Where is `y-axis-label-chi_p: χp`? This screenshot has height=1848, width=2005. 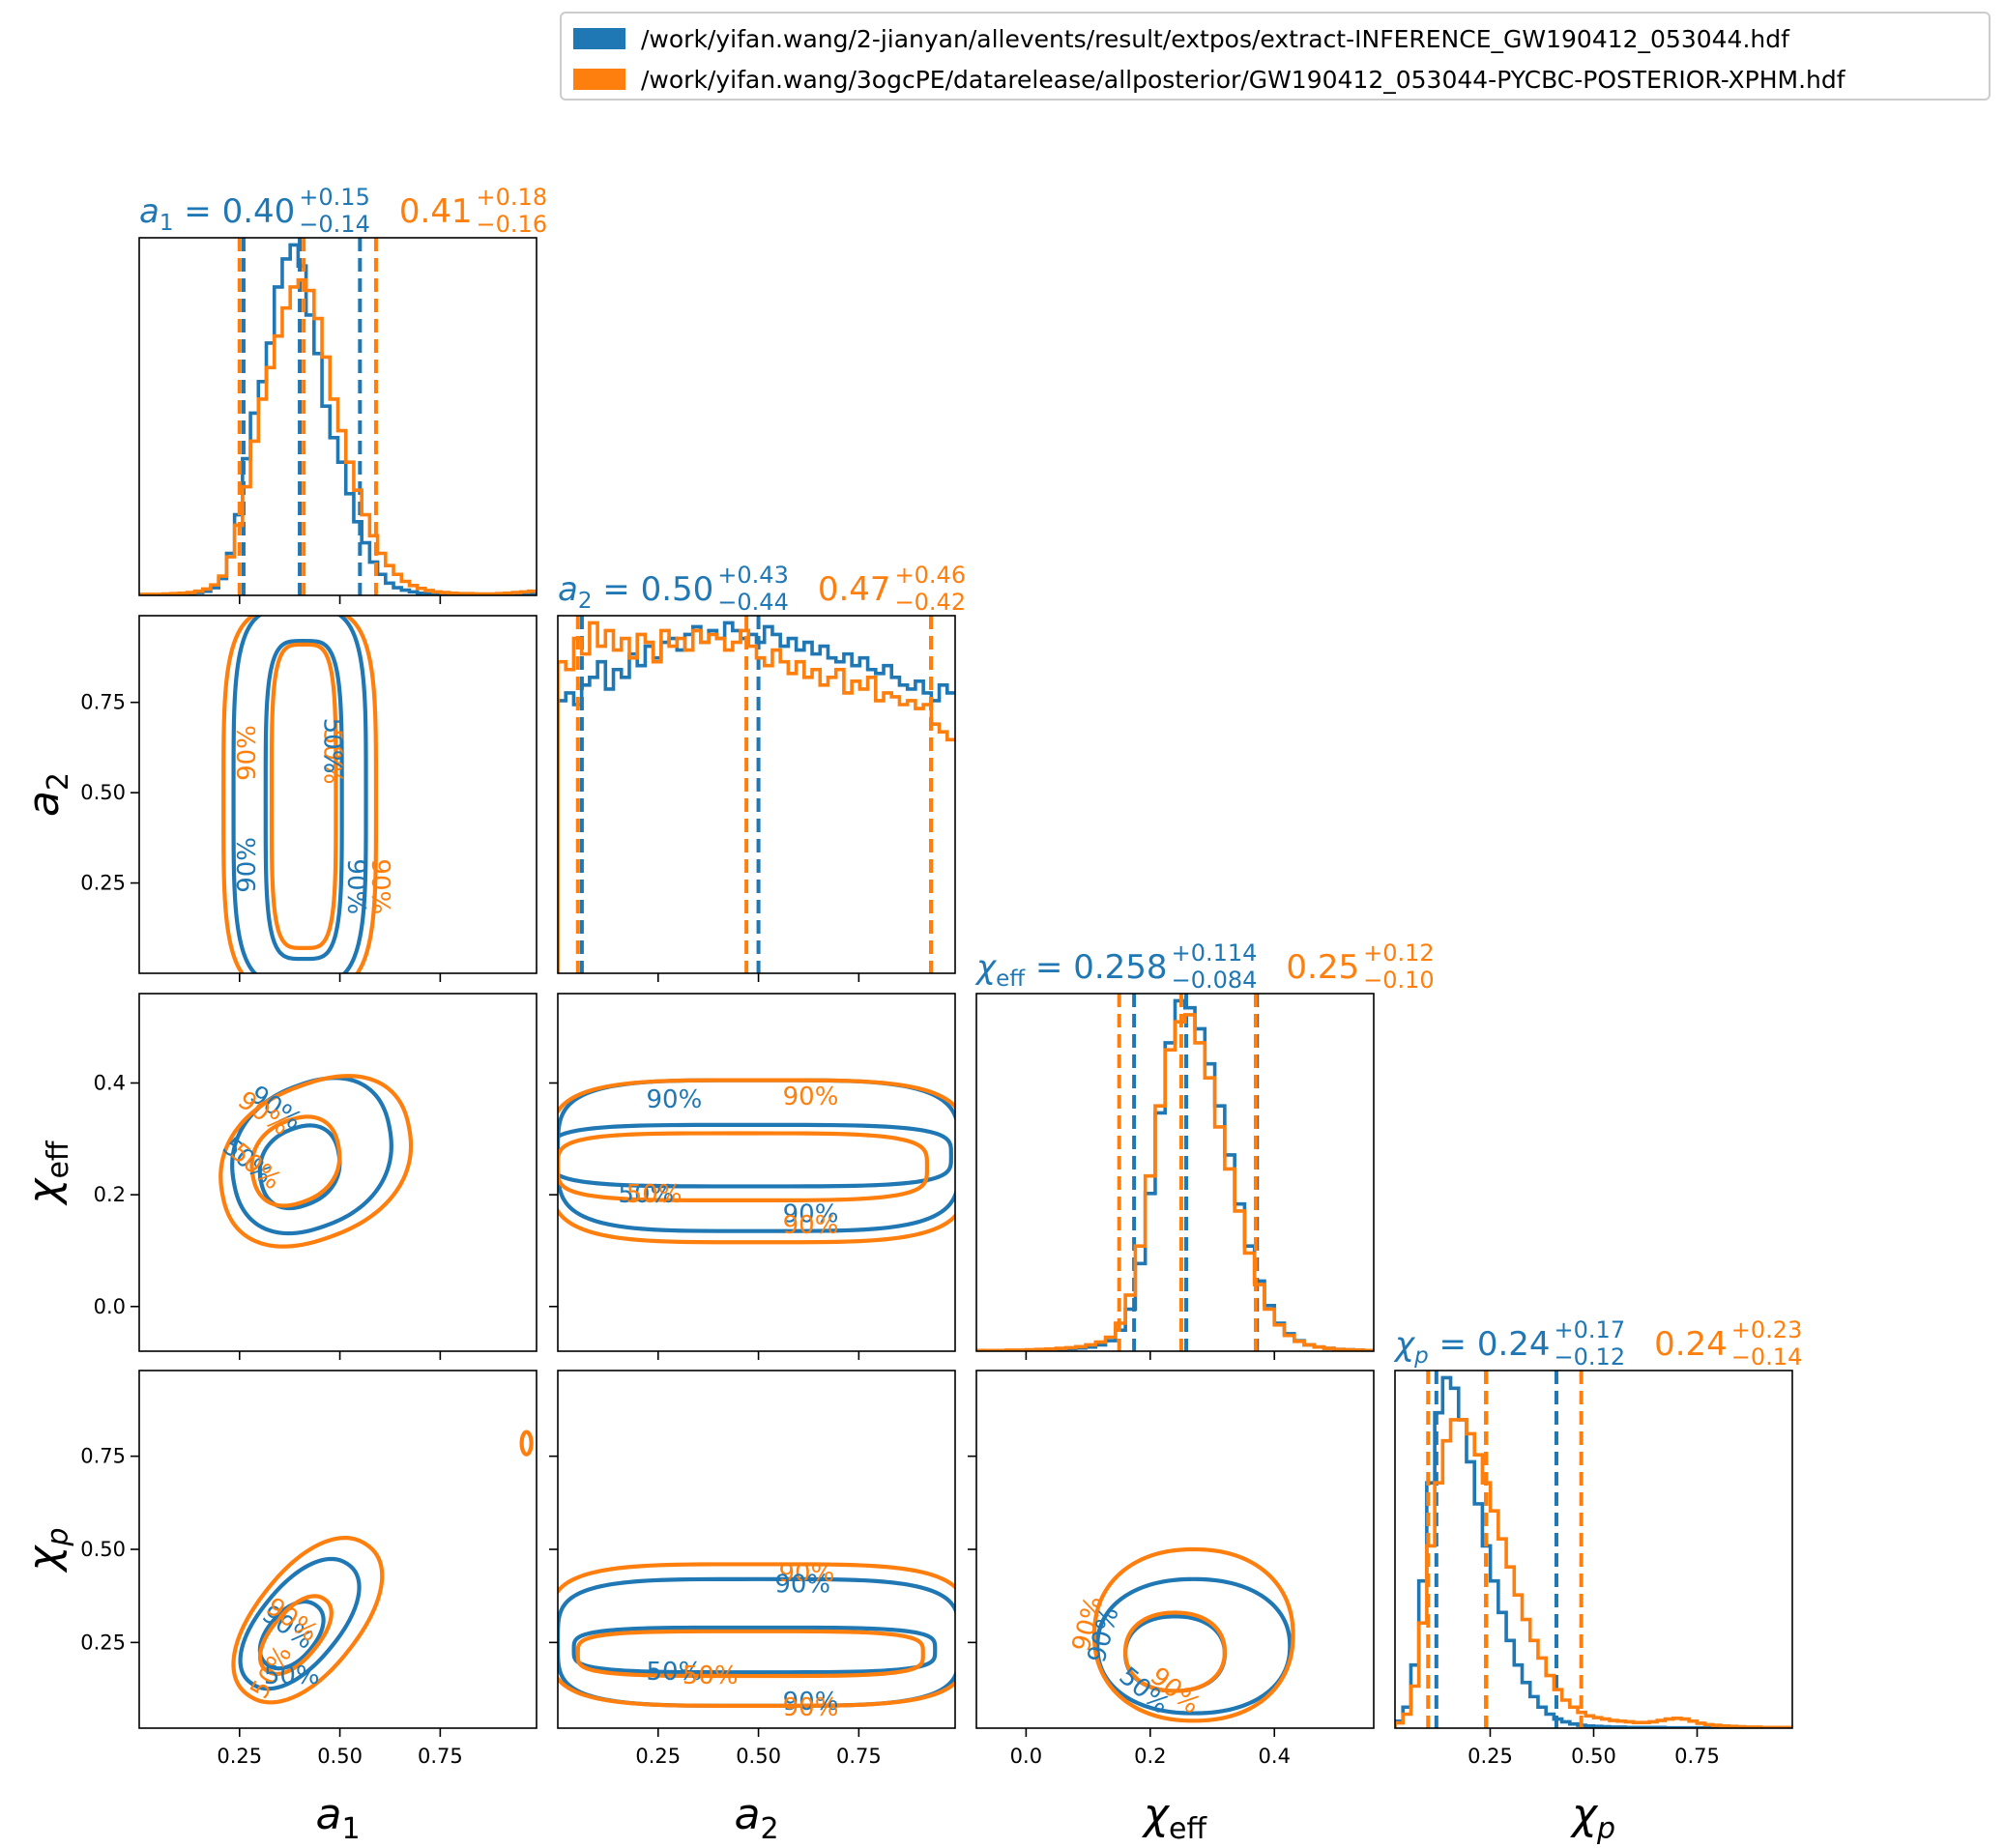
y-axis-label-chi_p: χp is located at coordinates (47, 1550).